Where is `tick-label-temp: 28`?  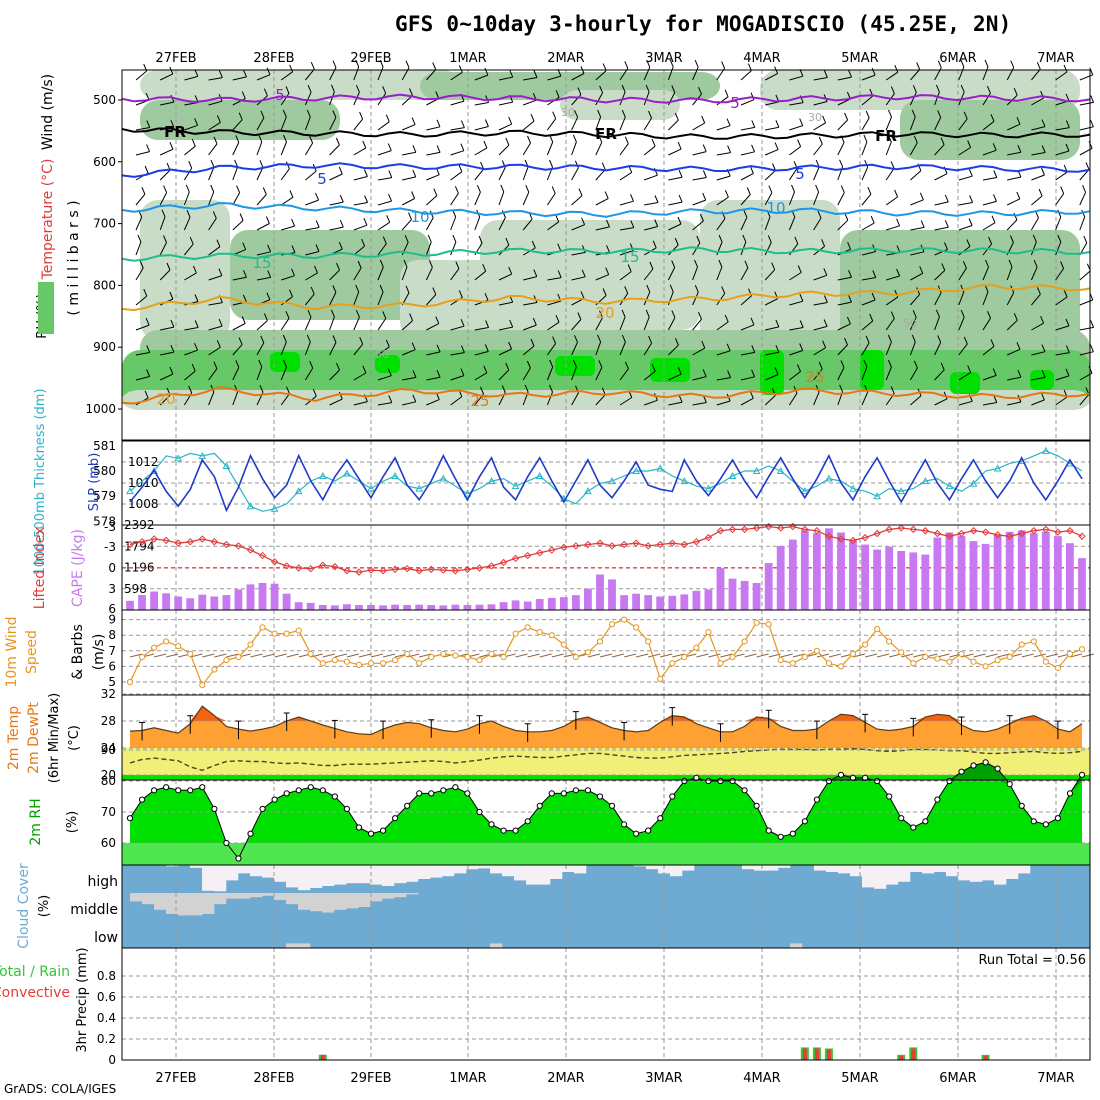
tick-label-temp: 28 is located at coordinates (108, 721).